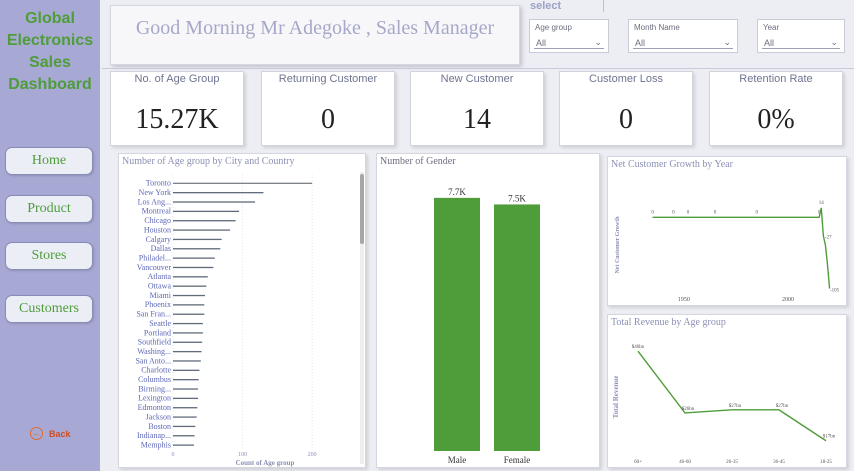 The image size is (854, 471). I want to click on city-label: Dallas, so click(161, 248).